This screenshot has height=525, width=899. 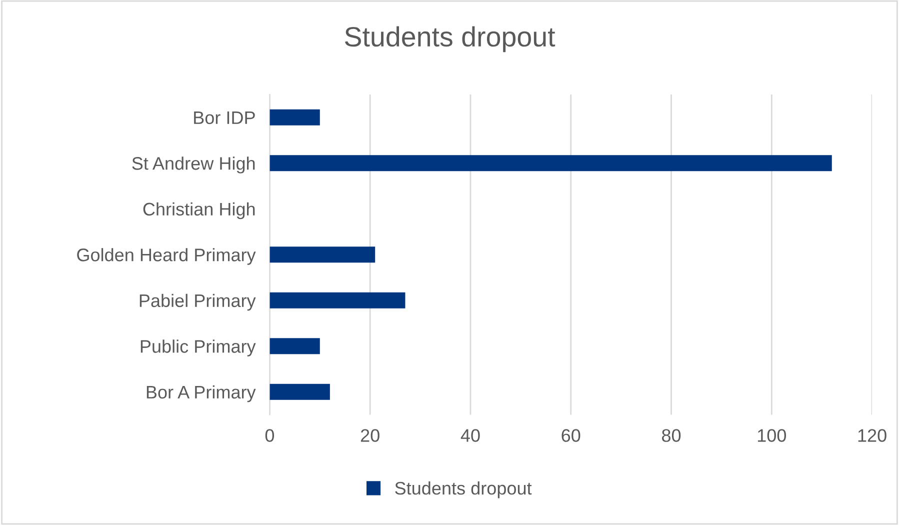 What do you see at coordinates (269, 435) in the screenshot?
I see `x-tick-label: 0` at bounding box center [269, 435].